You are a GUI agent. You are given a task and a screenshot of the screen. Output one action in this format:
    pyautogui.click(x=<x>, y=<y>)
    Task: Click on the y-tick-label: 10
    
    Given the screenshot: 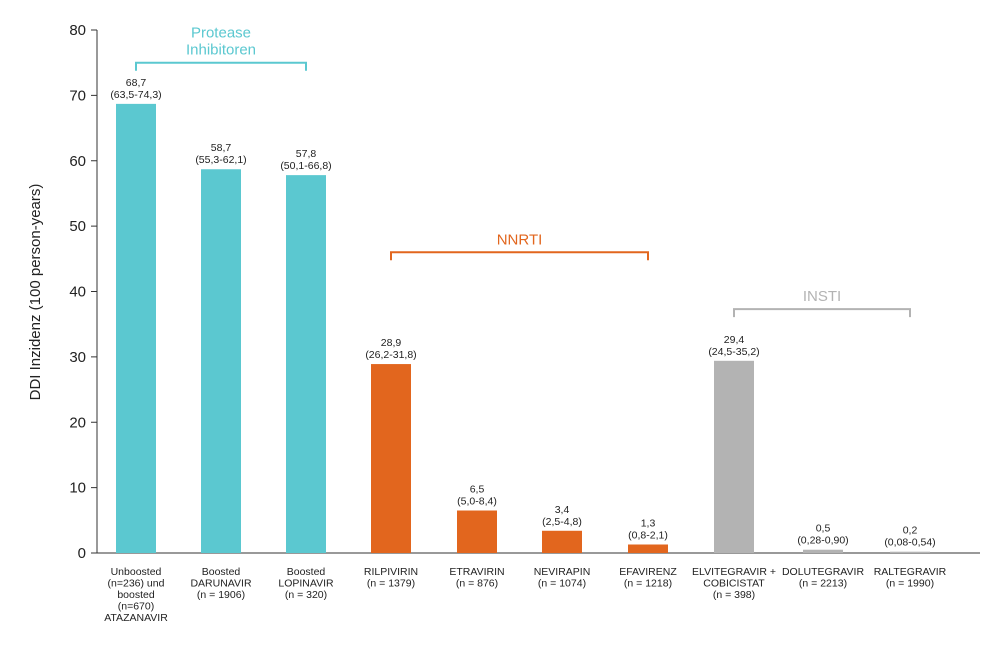 What is the action you would take?
    pyautogui.click(x=77, y=488)
    